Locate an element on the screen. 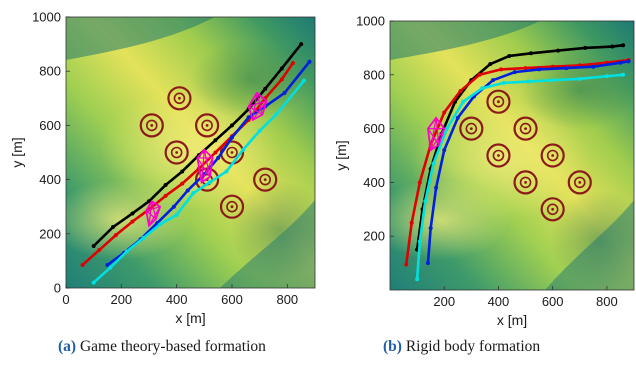 The width and height of the screenshot is (636, 373). caption-b-text: Rigid body formation is located at coordinates (473, 346).